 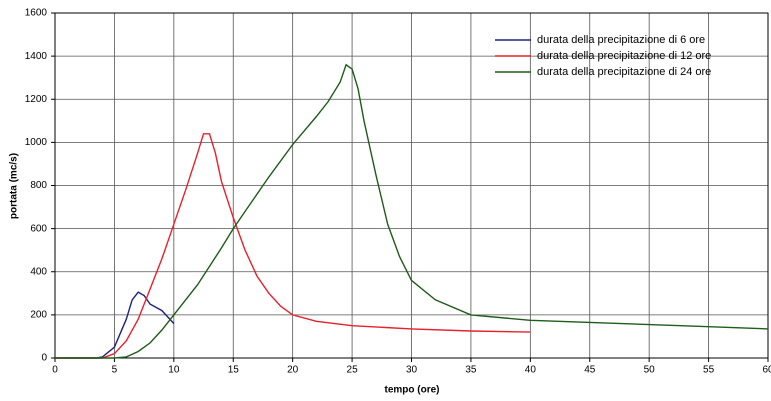 What do you see at coordinates (412, 390) in the screenshot?
I see `x-axis-title: tempo (ore)` at bounding box center [412, 390].